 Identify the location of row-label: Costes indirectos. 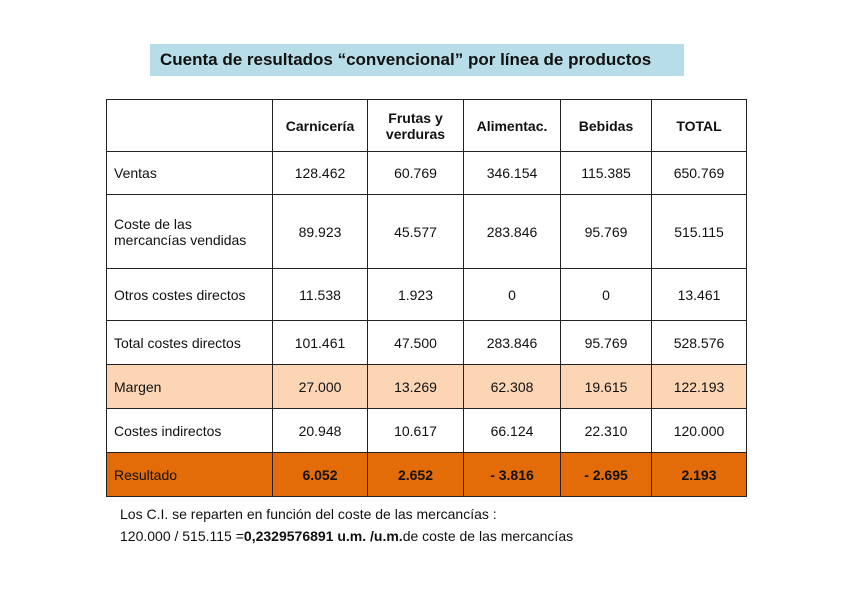
(189, 430).